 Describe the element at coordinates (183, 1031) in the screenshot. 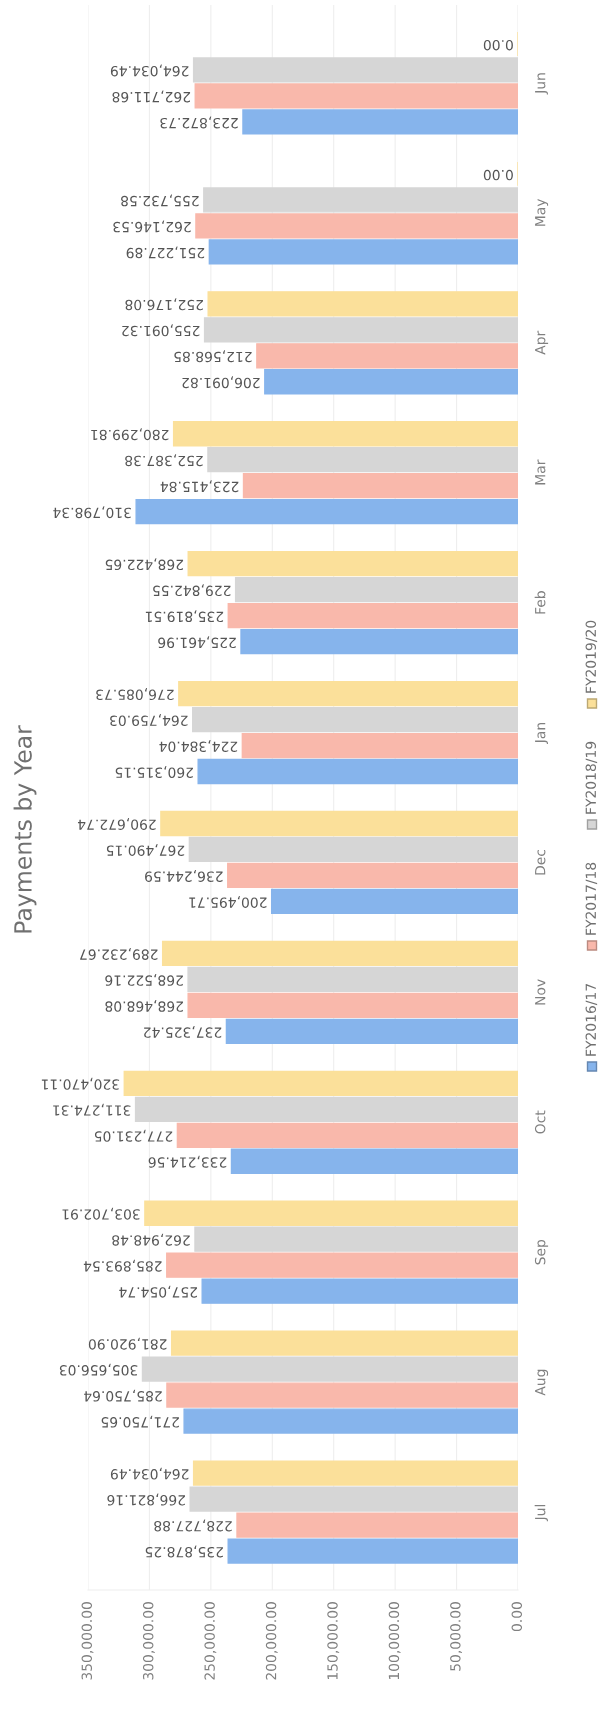

I see `data-label: 237,325.42` at that location.